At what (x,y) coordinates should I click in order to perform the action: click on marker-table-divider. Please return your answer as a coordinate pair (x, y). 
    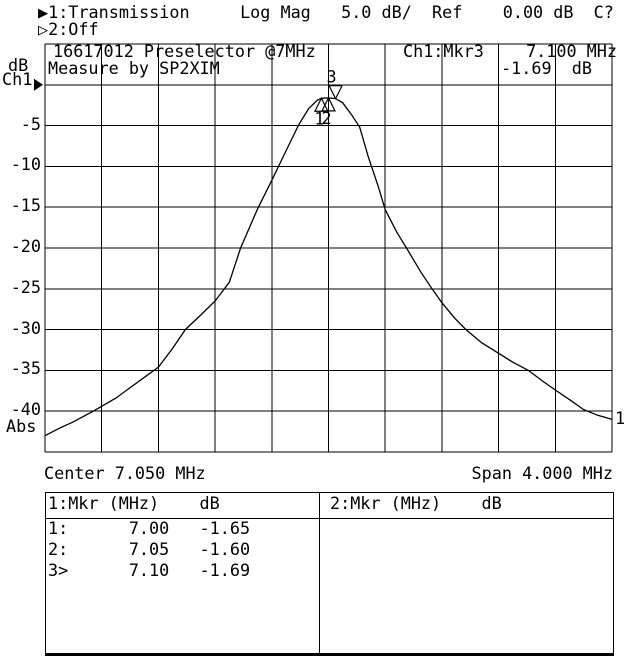
    Looking at the image, I should click on (319, 573).